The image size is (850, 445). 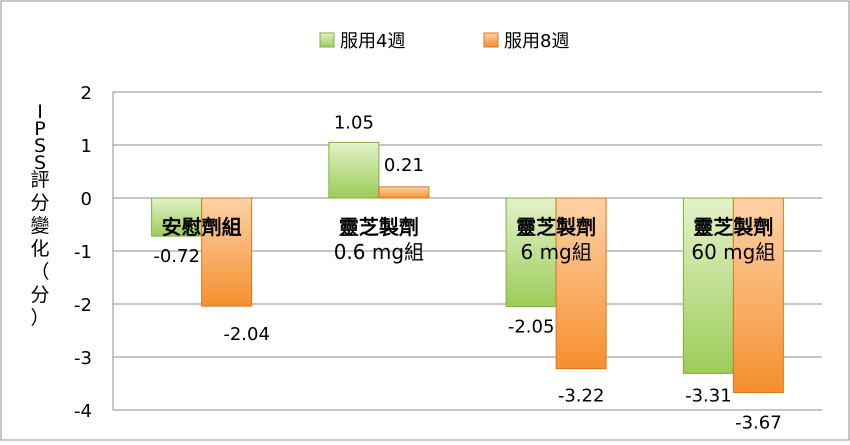 I want to click on y-tick-label: -2, so click(x=83, y=305).